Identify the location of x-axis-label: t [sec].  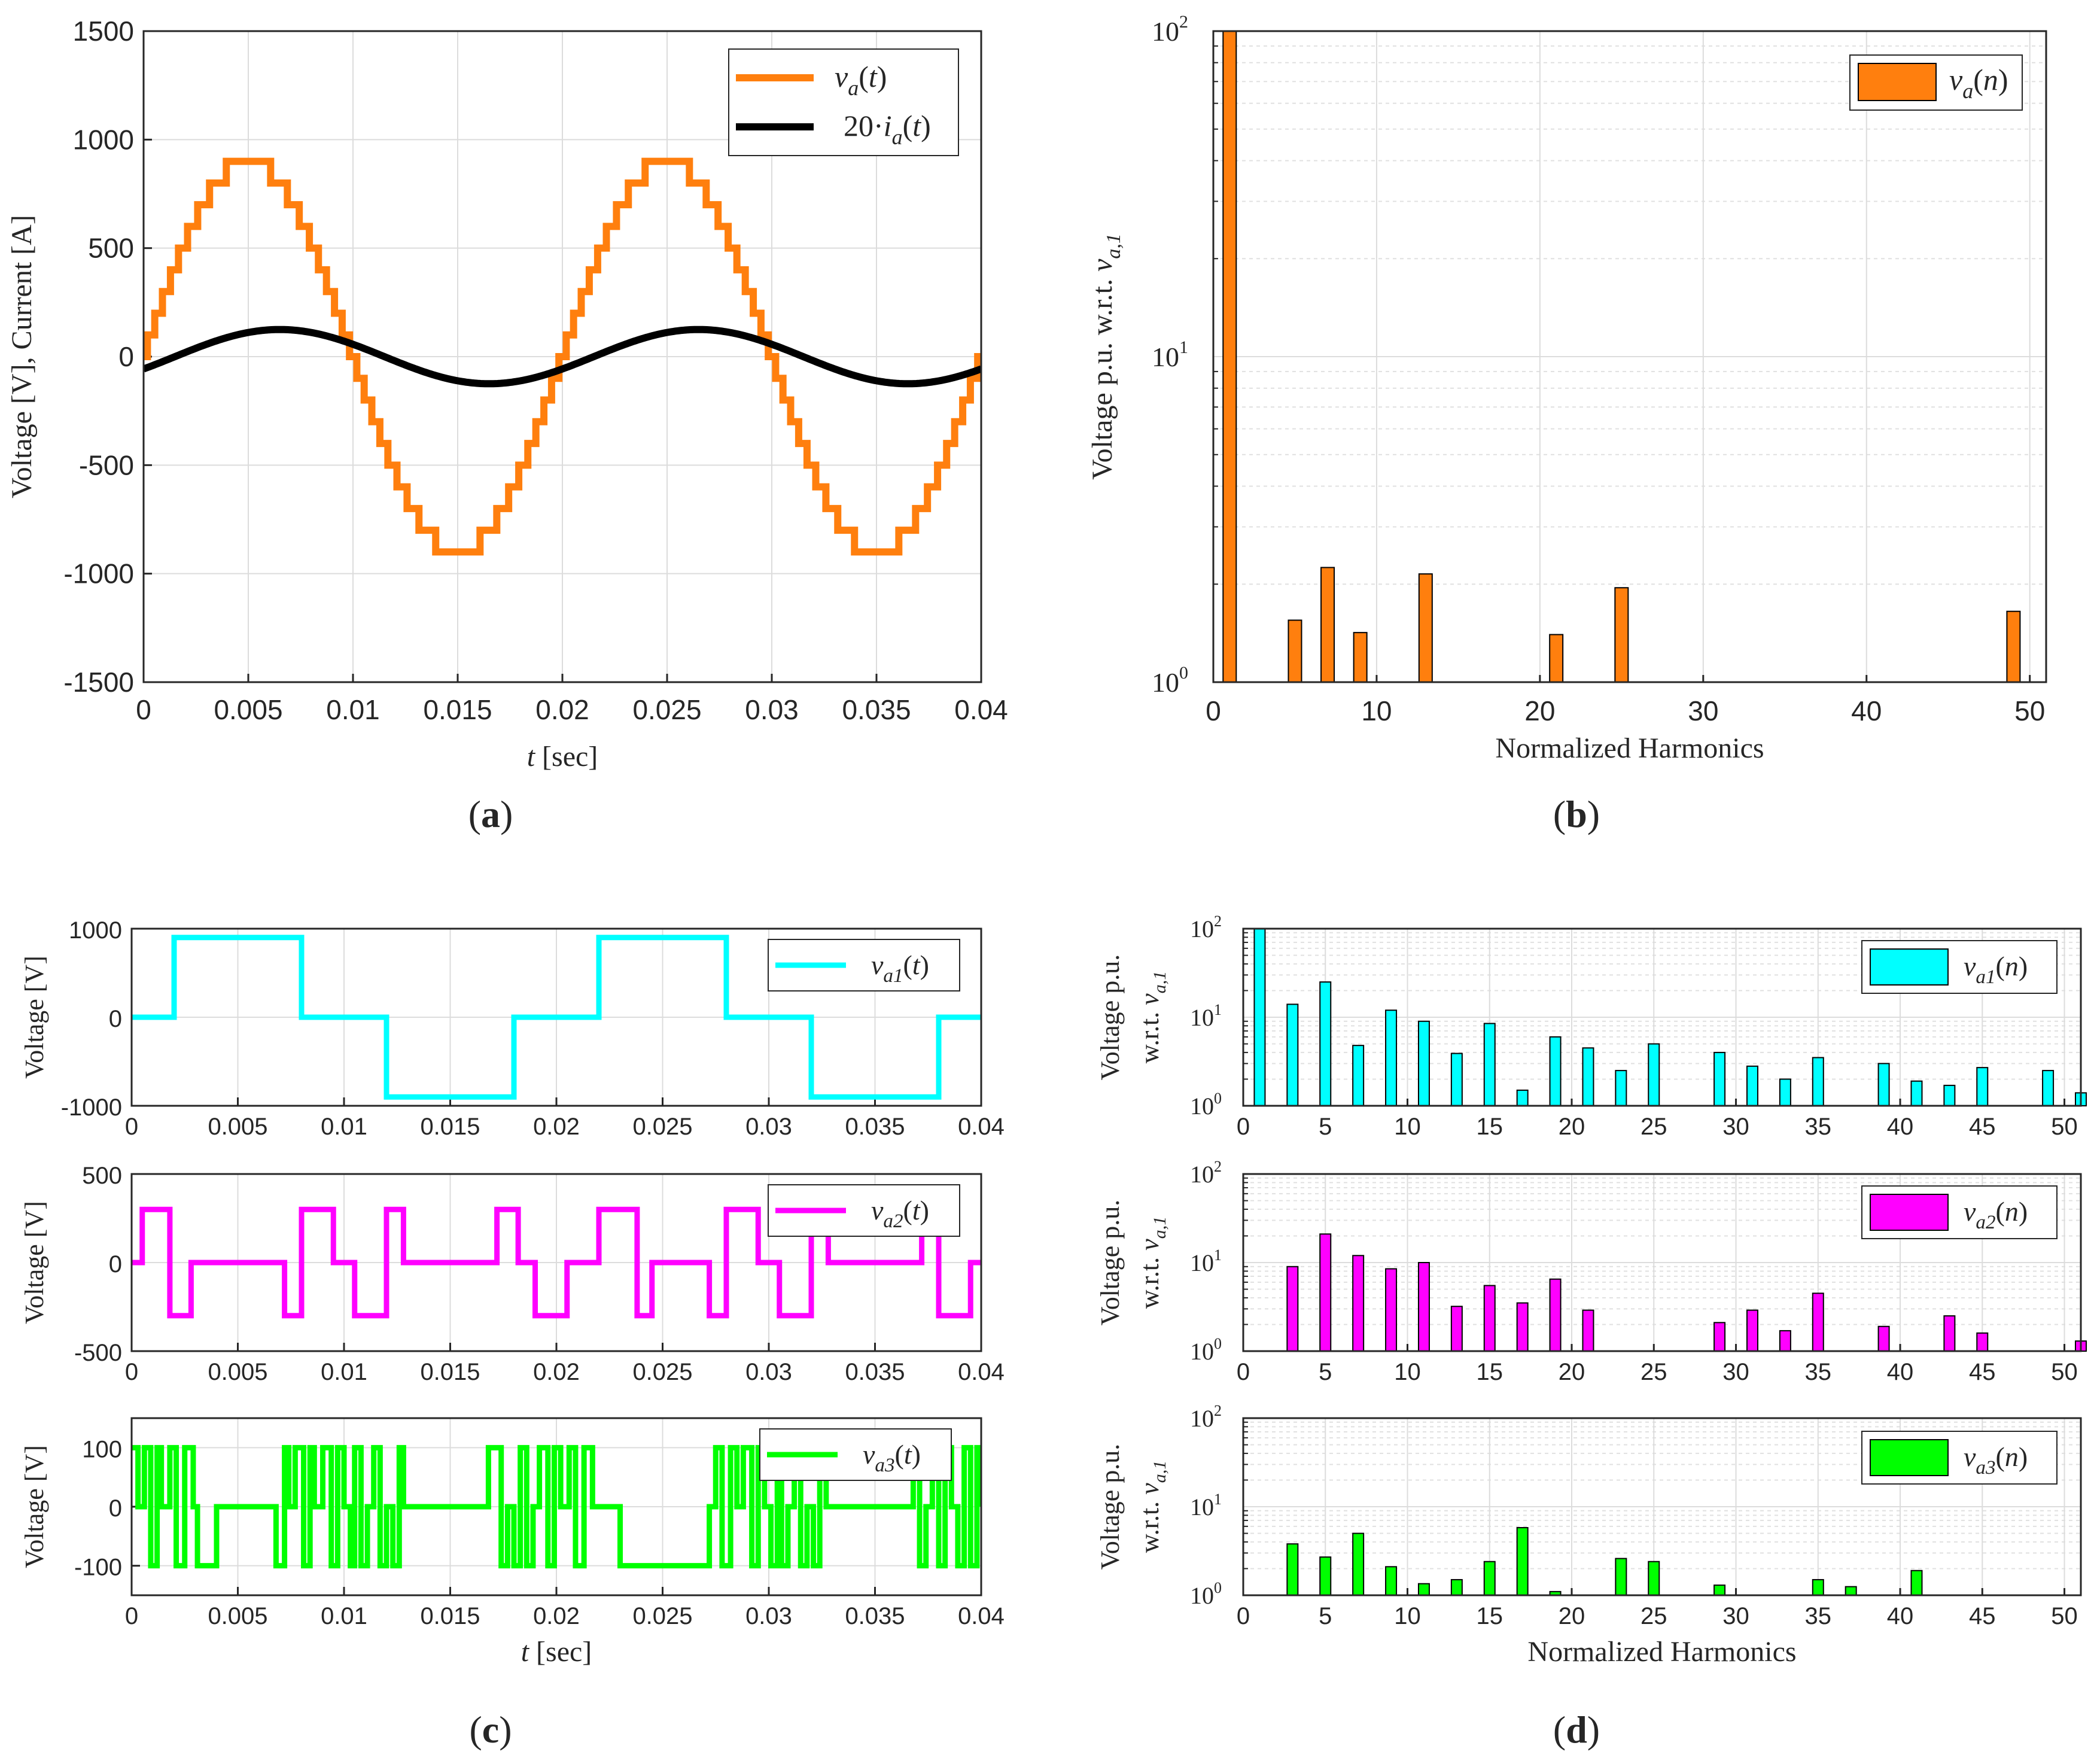
(556, 1652).